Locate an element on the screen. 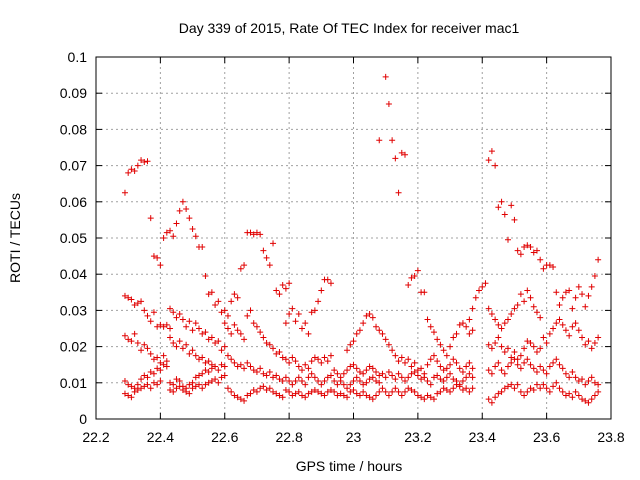 This screenshot has width=640, height=480. x-tick-label: 23.4 is located at coordinates (482, 437).